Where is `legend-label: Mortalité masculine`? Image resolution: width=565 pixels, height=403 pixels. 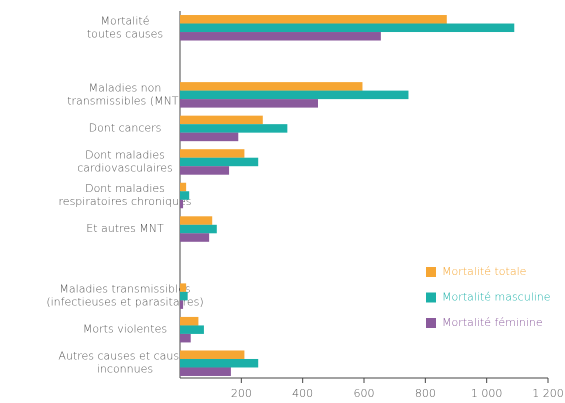
legend-label: Mortalité masculine is located at coordinates (496, 297).